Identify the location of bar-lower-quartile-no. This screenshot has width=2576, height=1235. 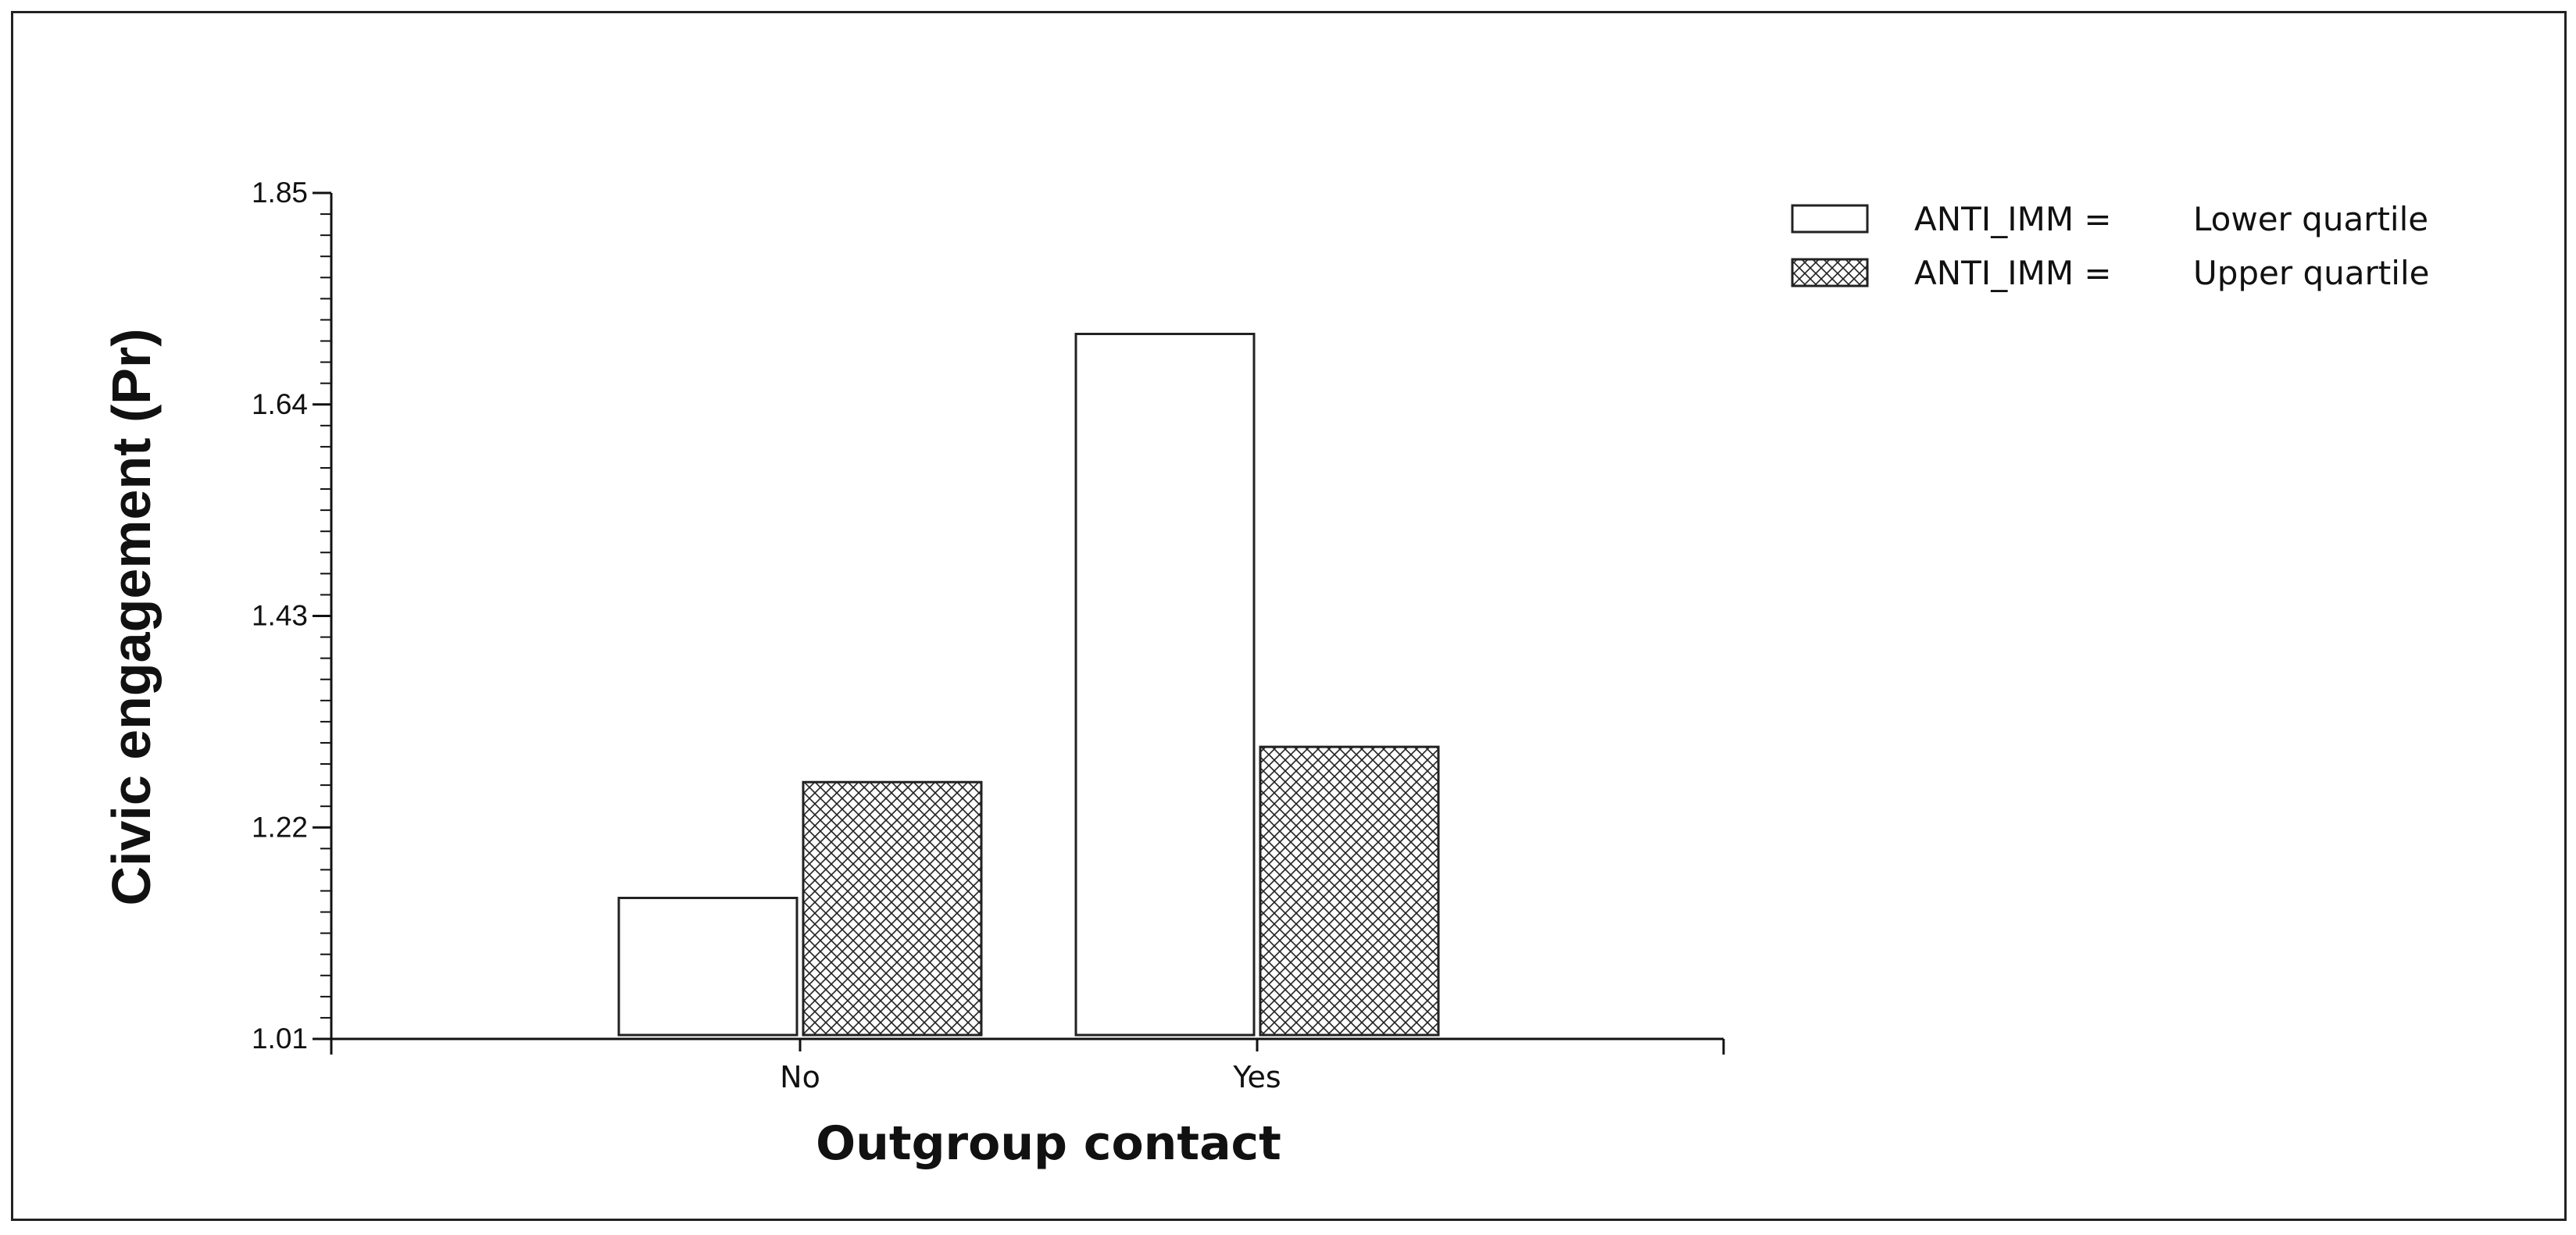
(708, 967).